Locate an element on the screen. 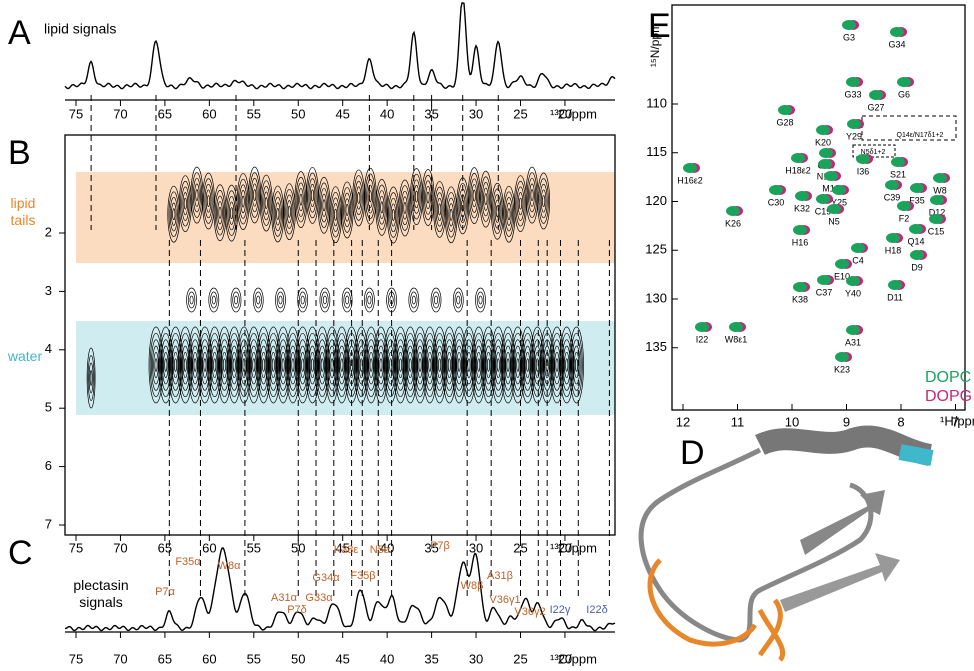  residue-label: F35 is located at coordinates (917, 200).